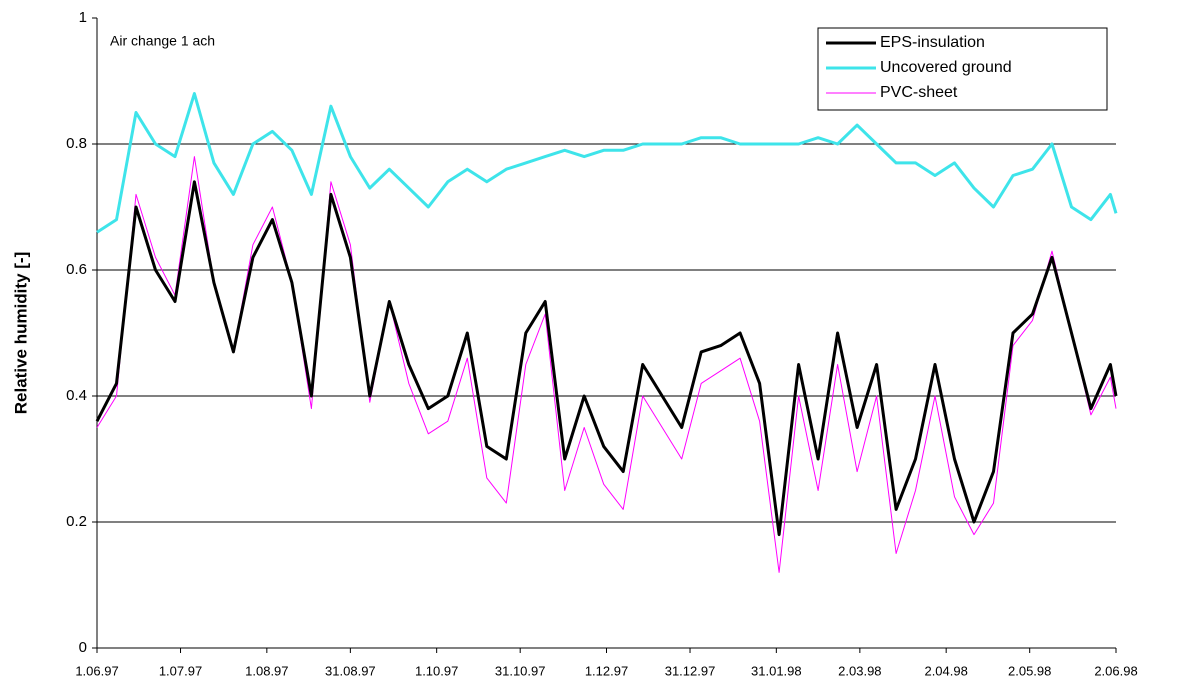 This screenshot has width=1181, height=687. What do you see at coordinates (96, 670) in the screenshot?
I see `x-tick-label: 1.06.97` at bounding box center [96, 670].